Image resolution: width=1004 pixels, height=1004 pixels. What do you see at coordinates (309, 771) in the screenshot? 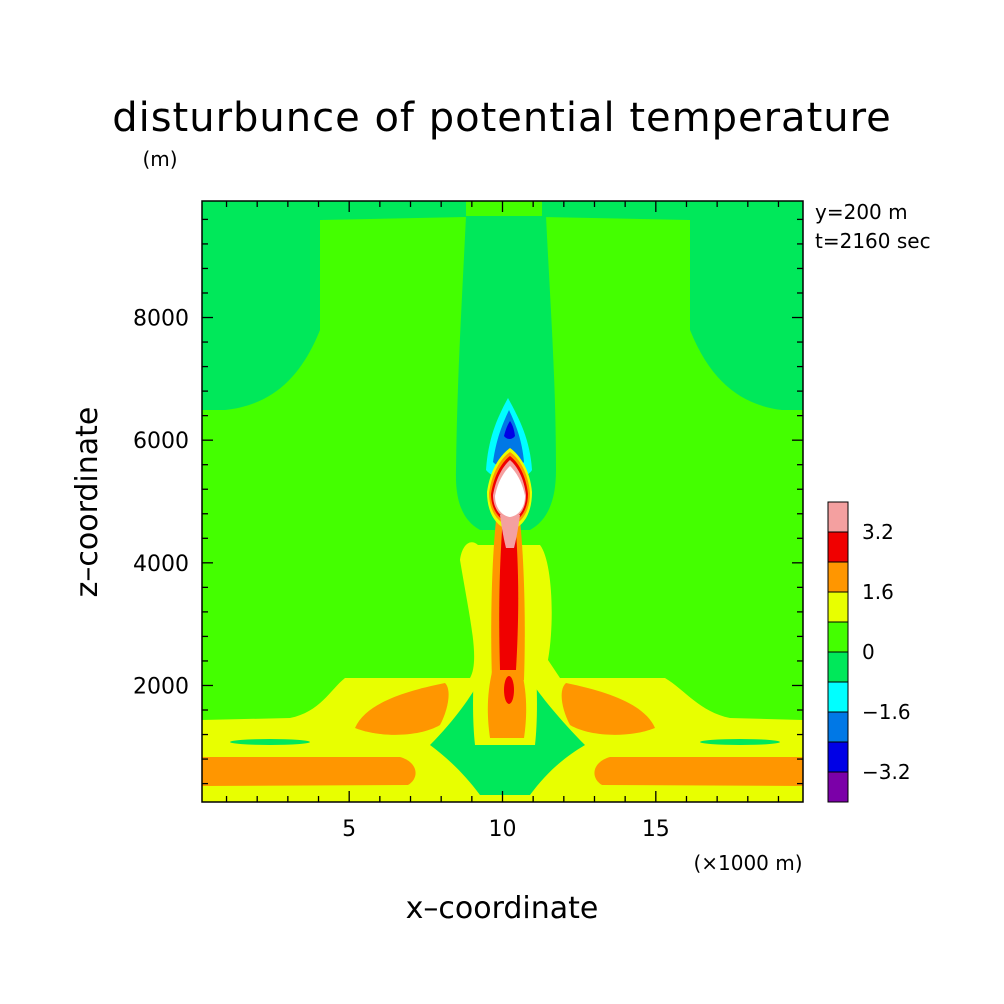
I see `contour-left-near-surface-band` at bounding box center [309, 771].